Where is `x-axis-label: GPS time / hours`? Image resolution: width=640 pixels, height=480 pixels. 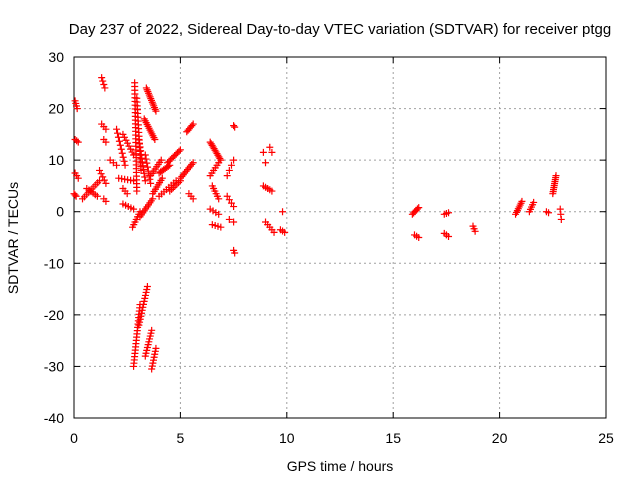 x-axis-label: GPS time / hours is located at coordinates (340, 466).